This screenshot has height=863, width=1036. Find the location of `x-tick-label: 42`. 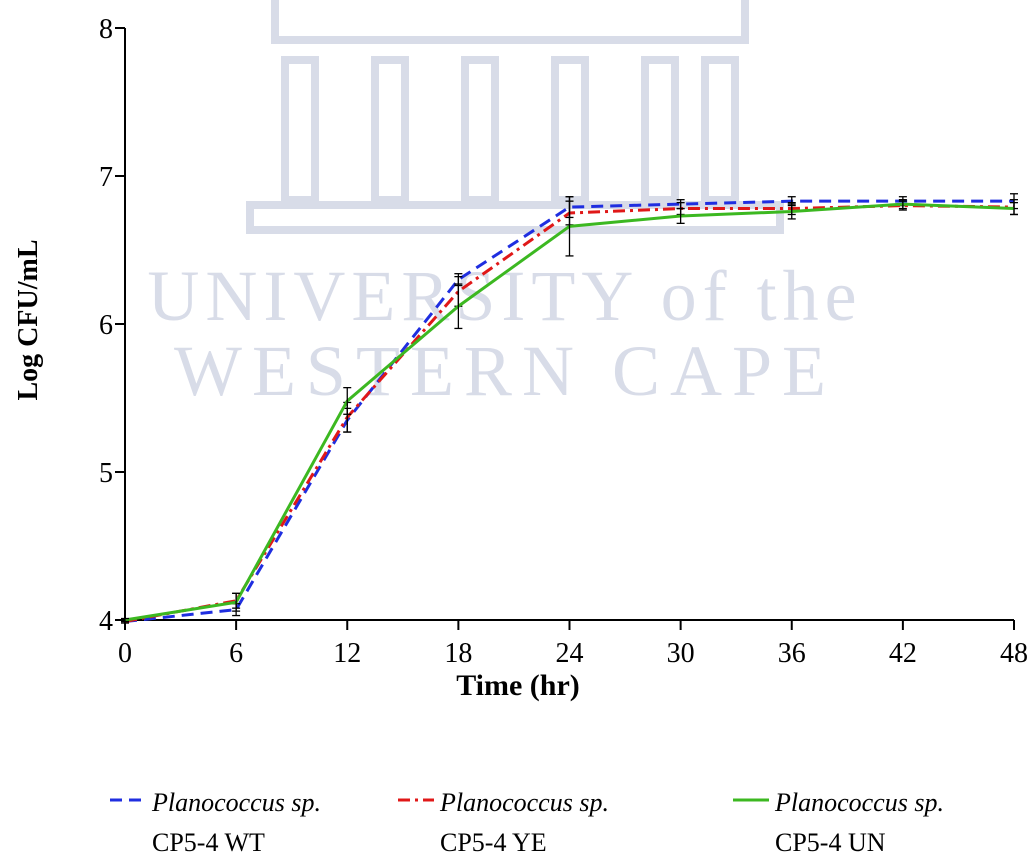

x-tick-label: 42 is located at coordinates (903, 653).